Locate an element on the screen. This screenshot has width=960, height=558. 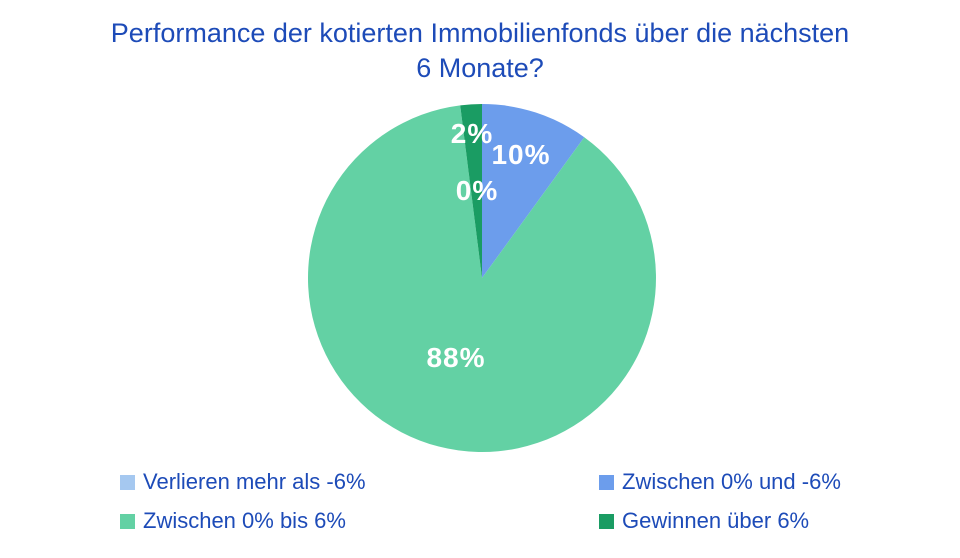
chart-title-line-2: 6 Monate? is located at coordinates (480, 68).